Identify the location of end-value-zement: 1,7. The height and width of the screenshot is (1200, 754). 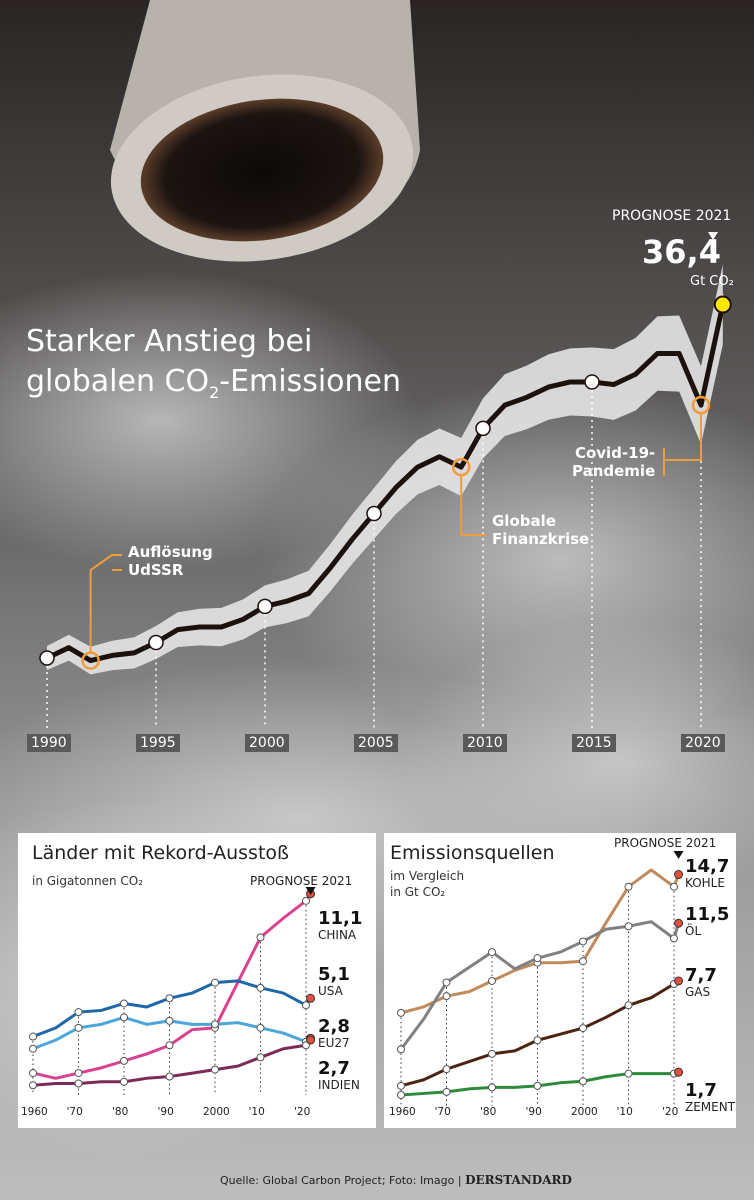
(701, 1090).